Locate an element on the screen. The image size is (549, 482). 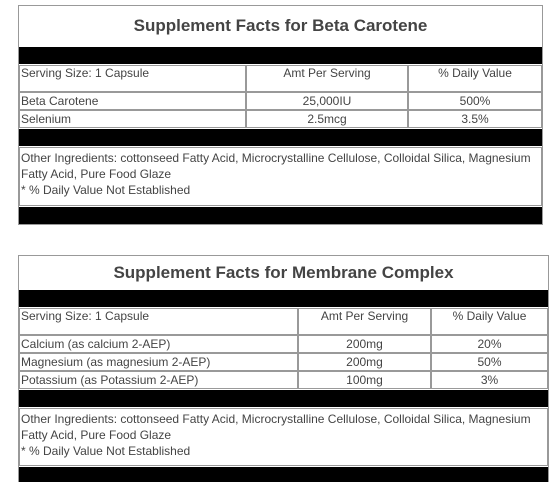
data-cell: 100mg is located at coordinates (364, 380).